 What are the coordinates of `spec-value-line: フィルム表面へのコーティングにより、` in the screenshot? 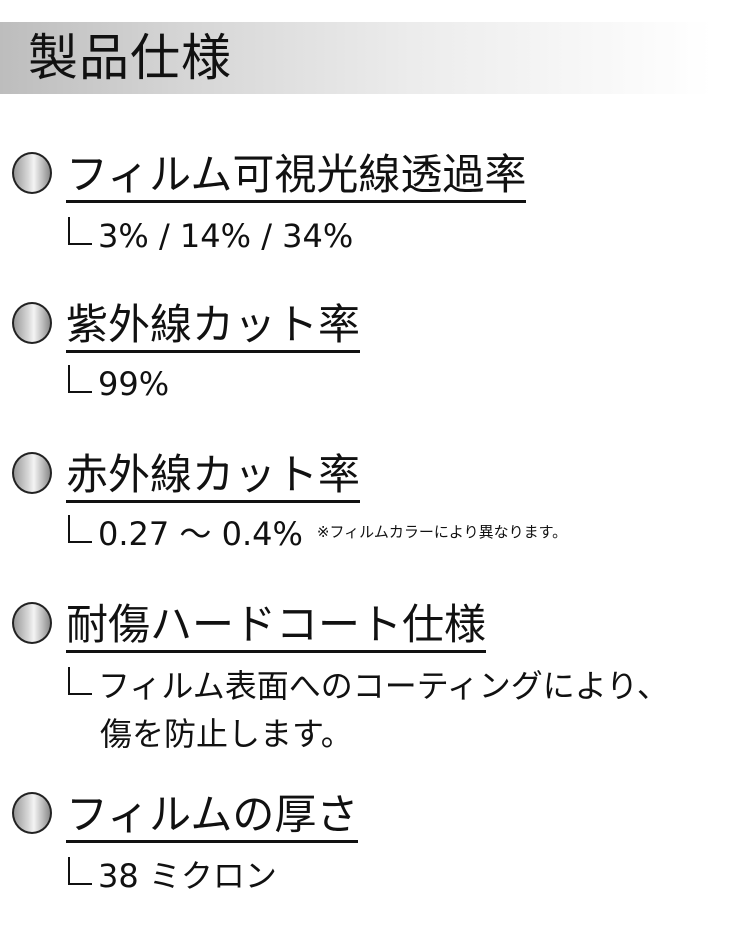 It's located at (368, 686).